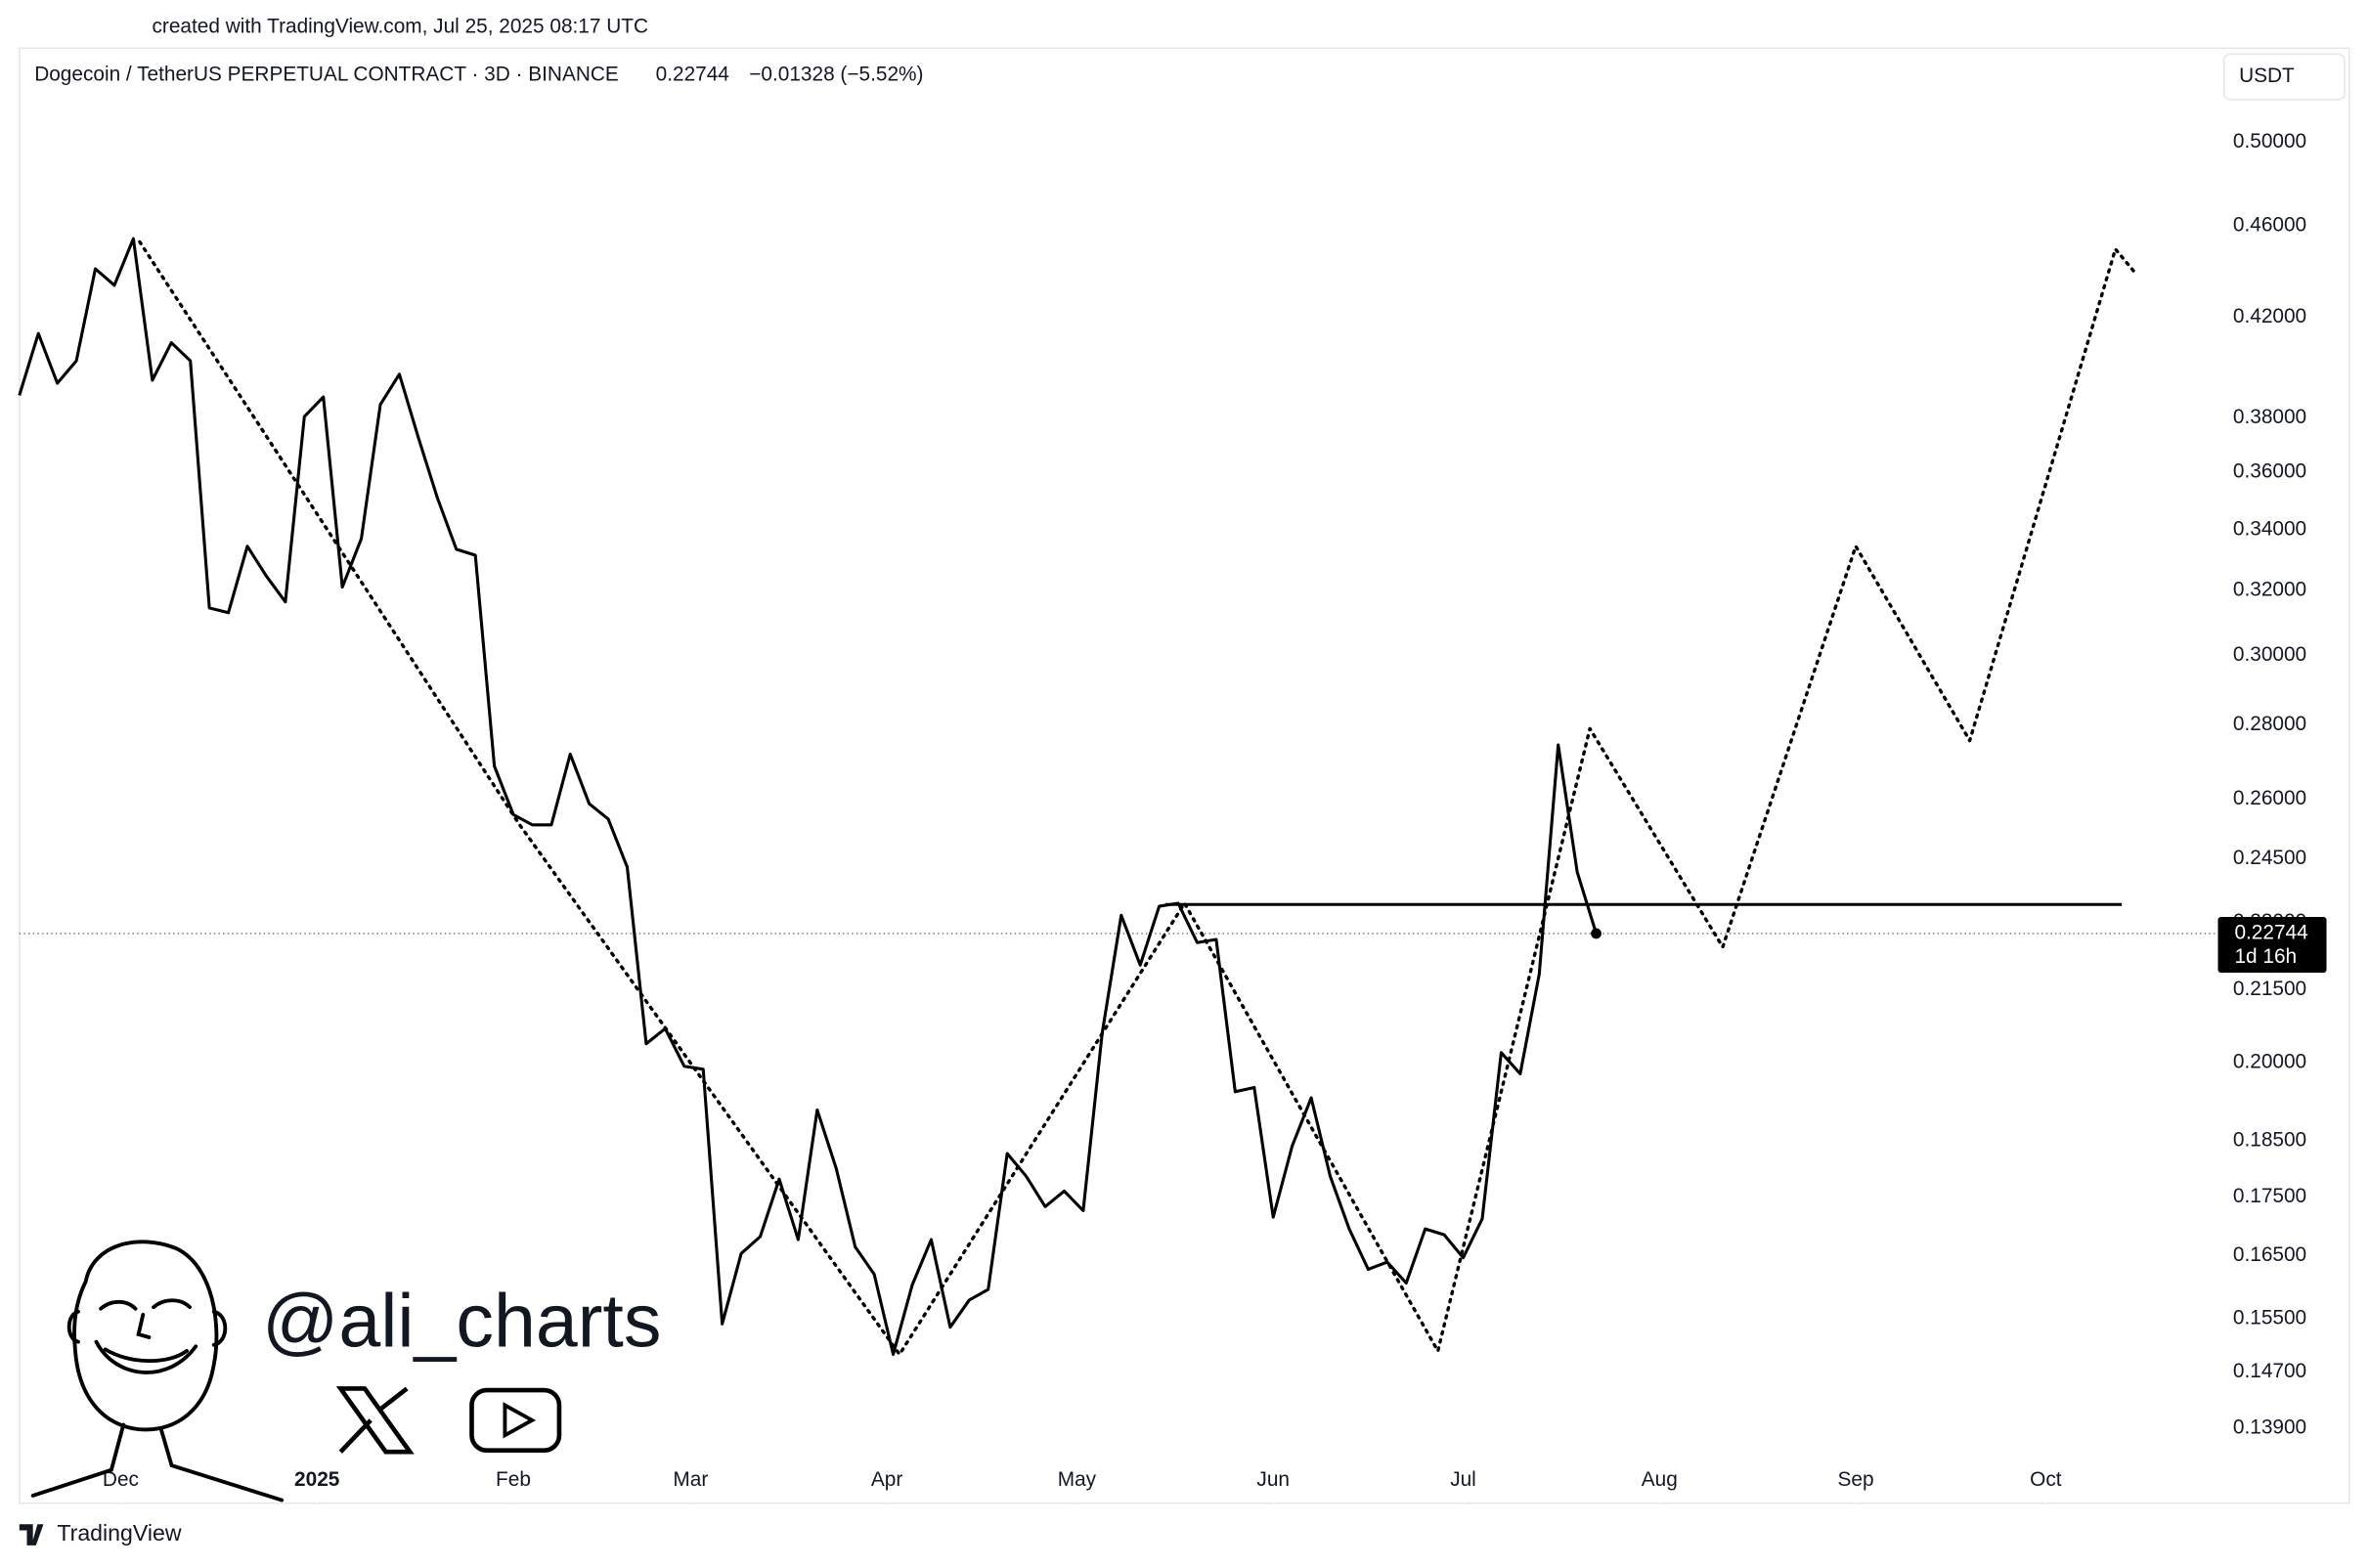 The image size is (2370, 1568). I want to click on y-tick-label: 0.32000, so click(2269, 590).